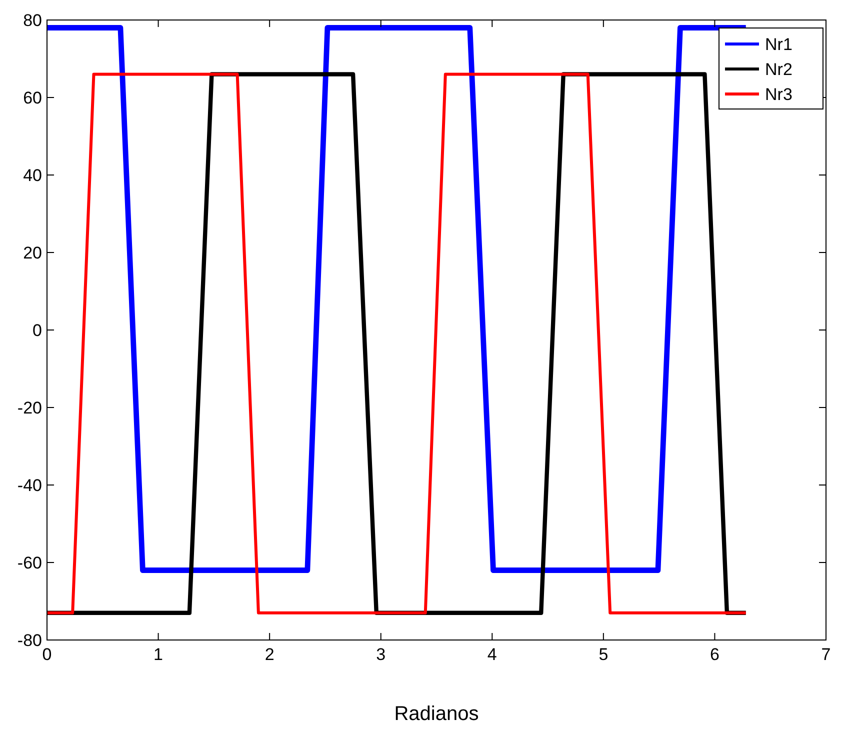 This screenshot has width=842, height=736. I want to click on legend-label: Nr1, so click(778, 44).